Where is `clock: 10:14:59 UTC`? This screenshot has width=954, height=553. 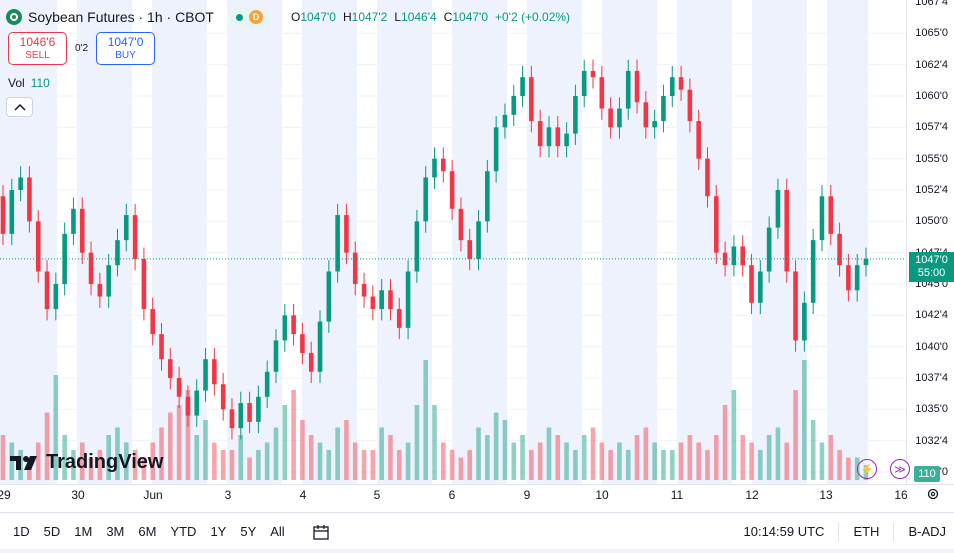 clock: 10:14:59 UTC is located at coordinates (784, 531).